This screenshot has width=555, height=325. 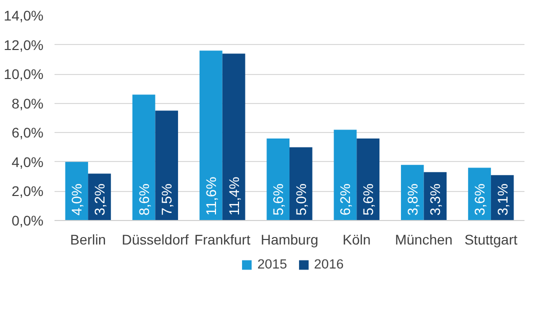 What do you see at coordinates (329, 264) in the screenshot?
I see `legend-label: 2016` at bounding box center [329, 264].